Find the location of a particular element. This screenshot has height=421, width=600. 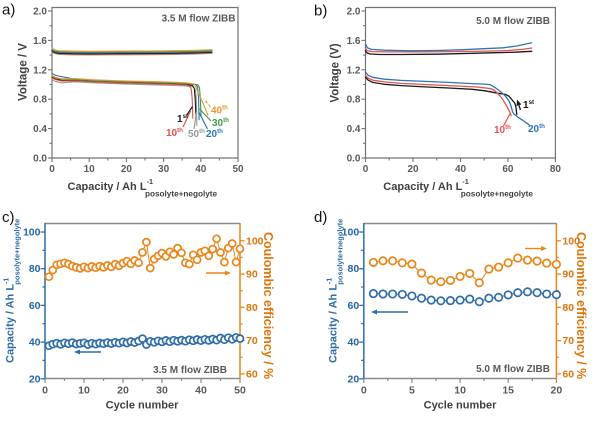

svg-text: d) is located at coordinates (320, 217).